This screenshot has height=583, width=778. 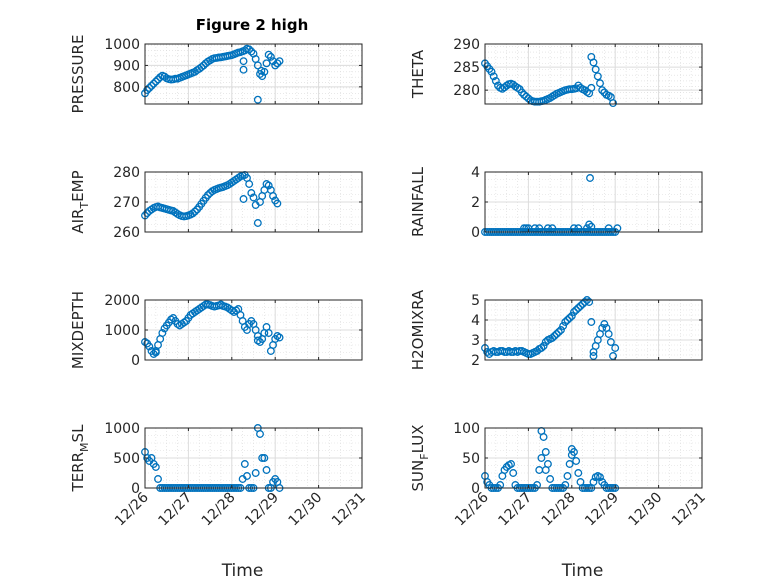 What do you see at coordinates (471, 459) in the screenshot?
I see `y-tick-label: 50` at bounding box center [471, 459].